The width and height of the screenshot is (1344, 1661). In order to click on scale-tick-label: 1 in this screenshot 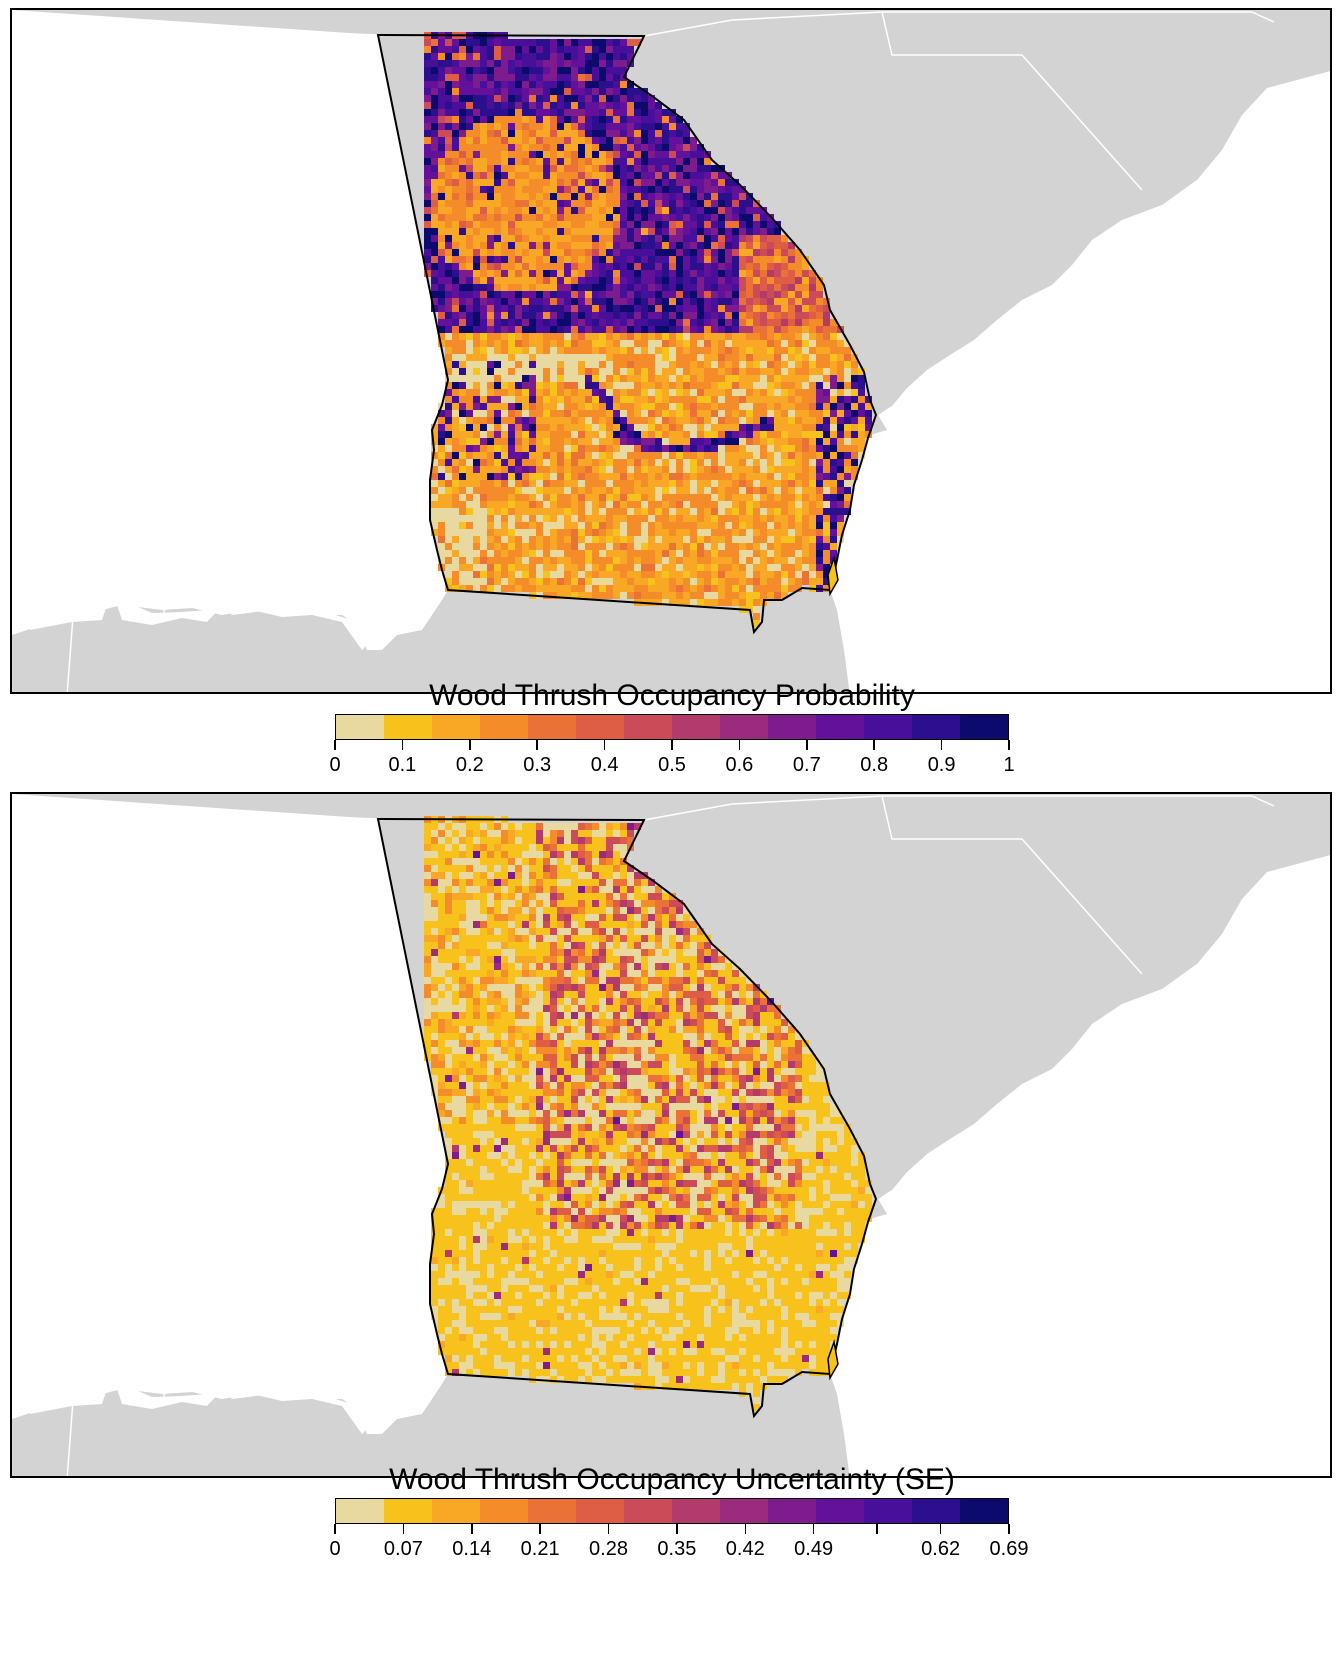, I will do `click(1009, 765)`.